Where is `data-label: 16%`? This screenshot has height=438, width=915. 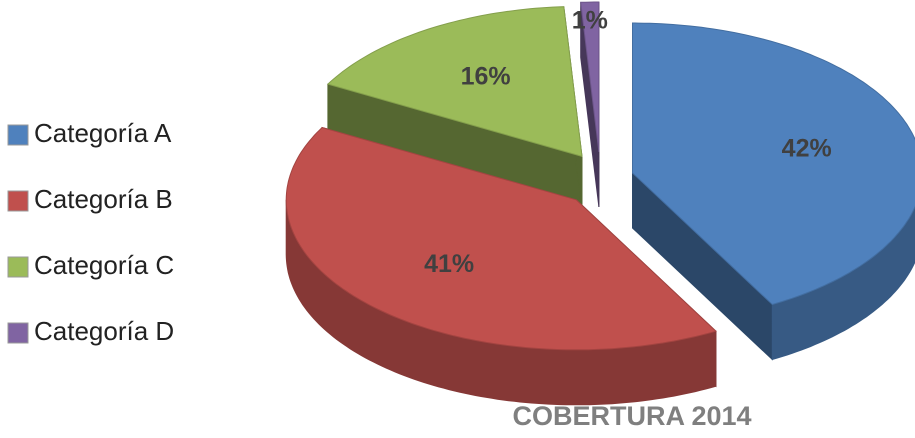
data-label: 16% is located at coordinates (486, 76).